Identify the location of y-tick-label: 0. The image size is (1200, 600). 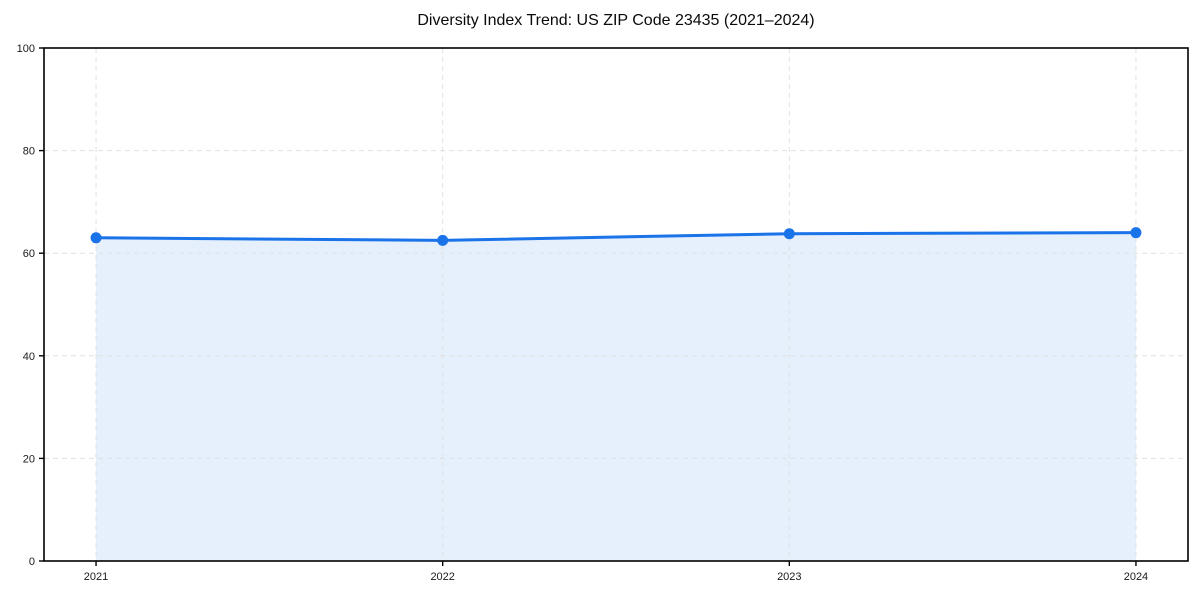
(32, 562).